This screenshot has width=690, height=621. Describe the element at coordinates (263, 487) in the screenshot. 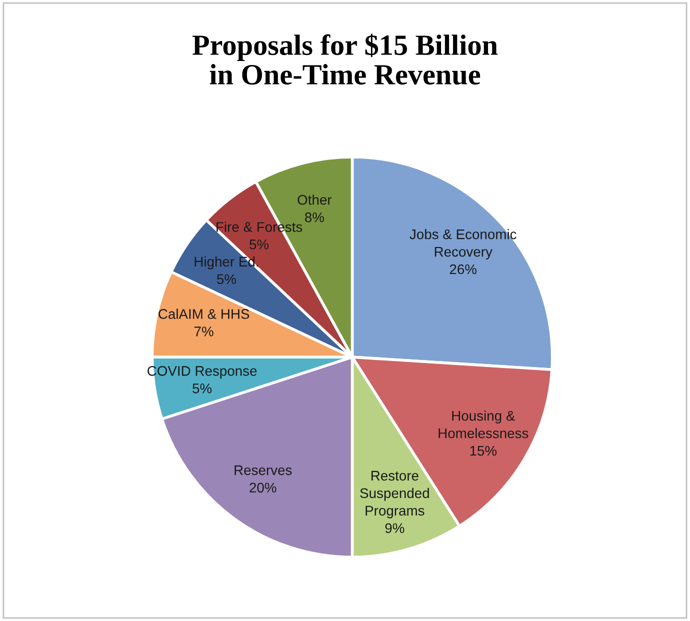

I see `data-label: 20%` at that location.